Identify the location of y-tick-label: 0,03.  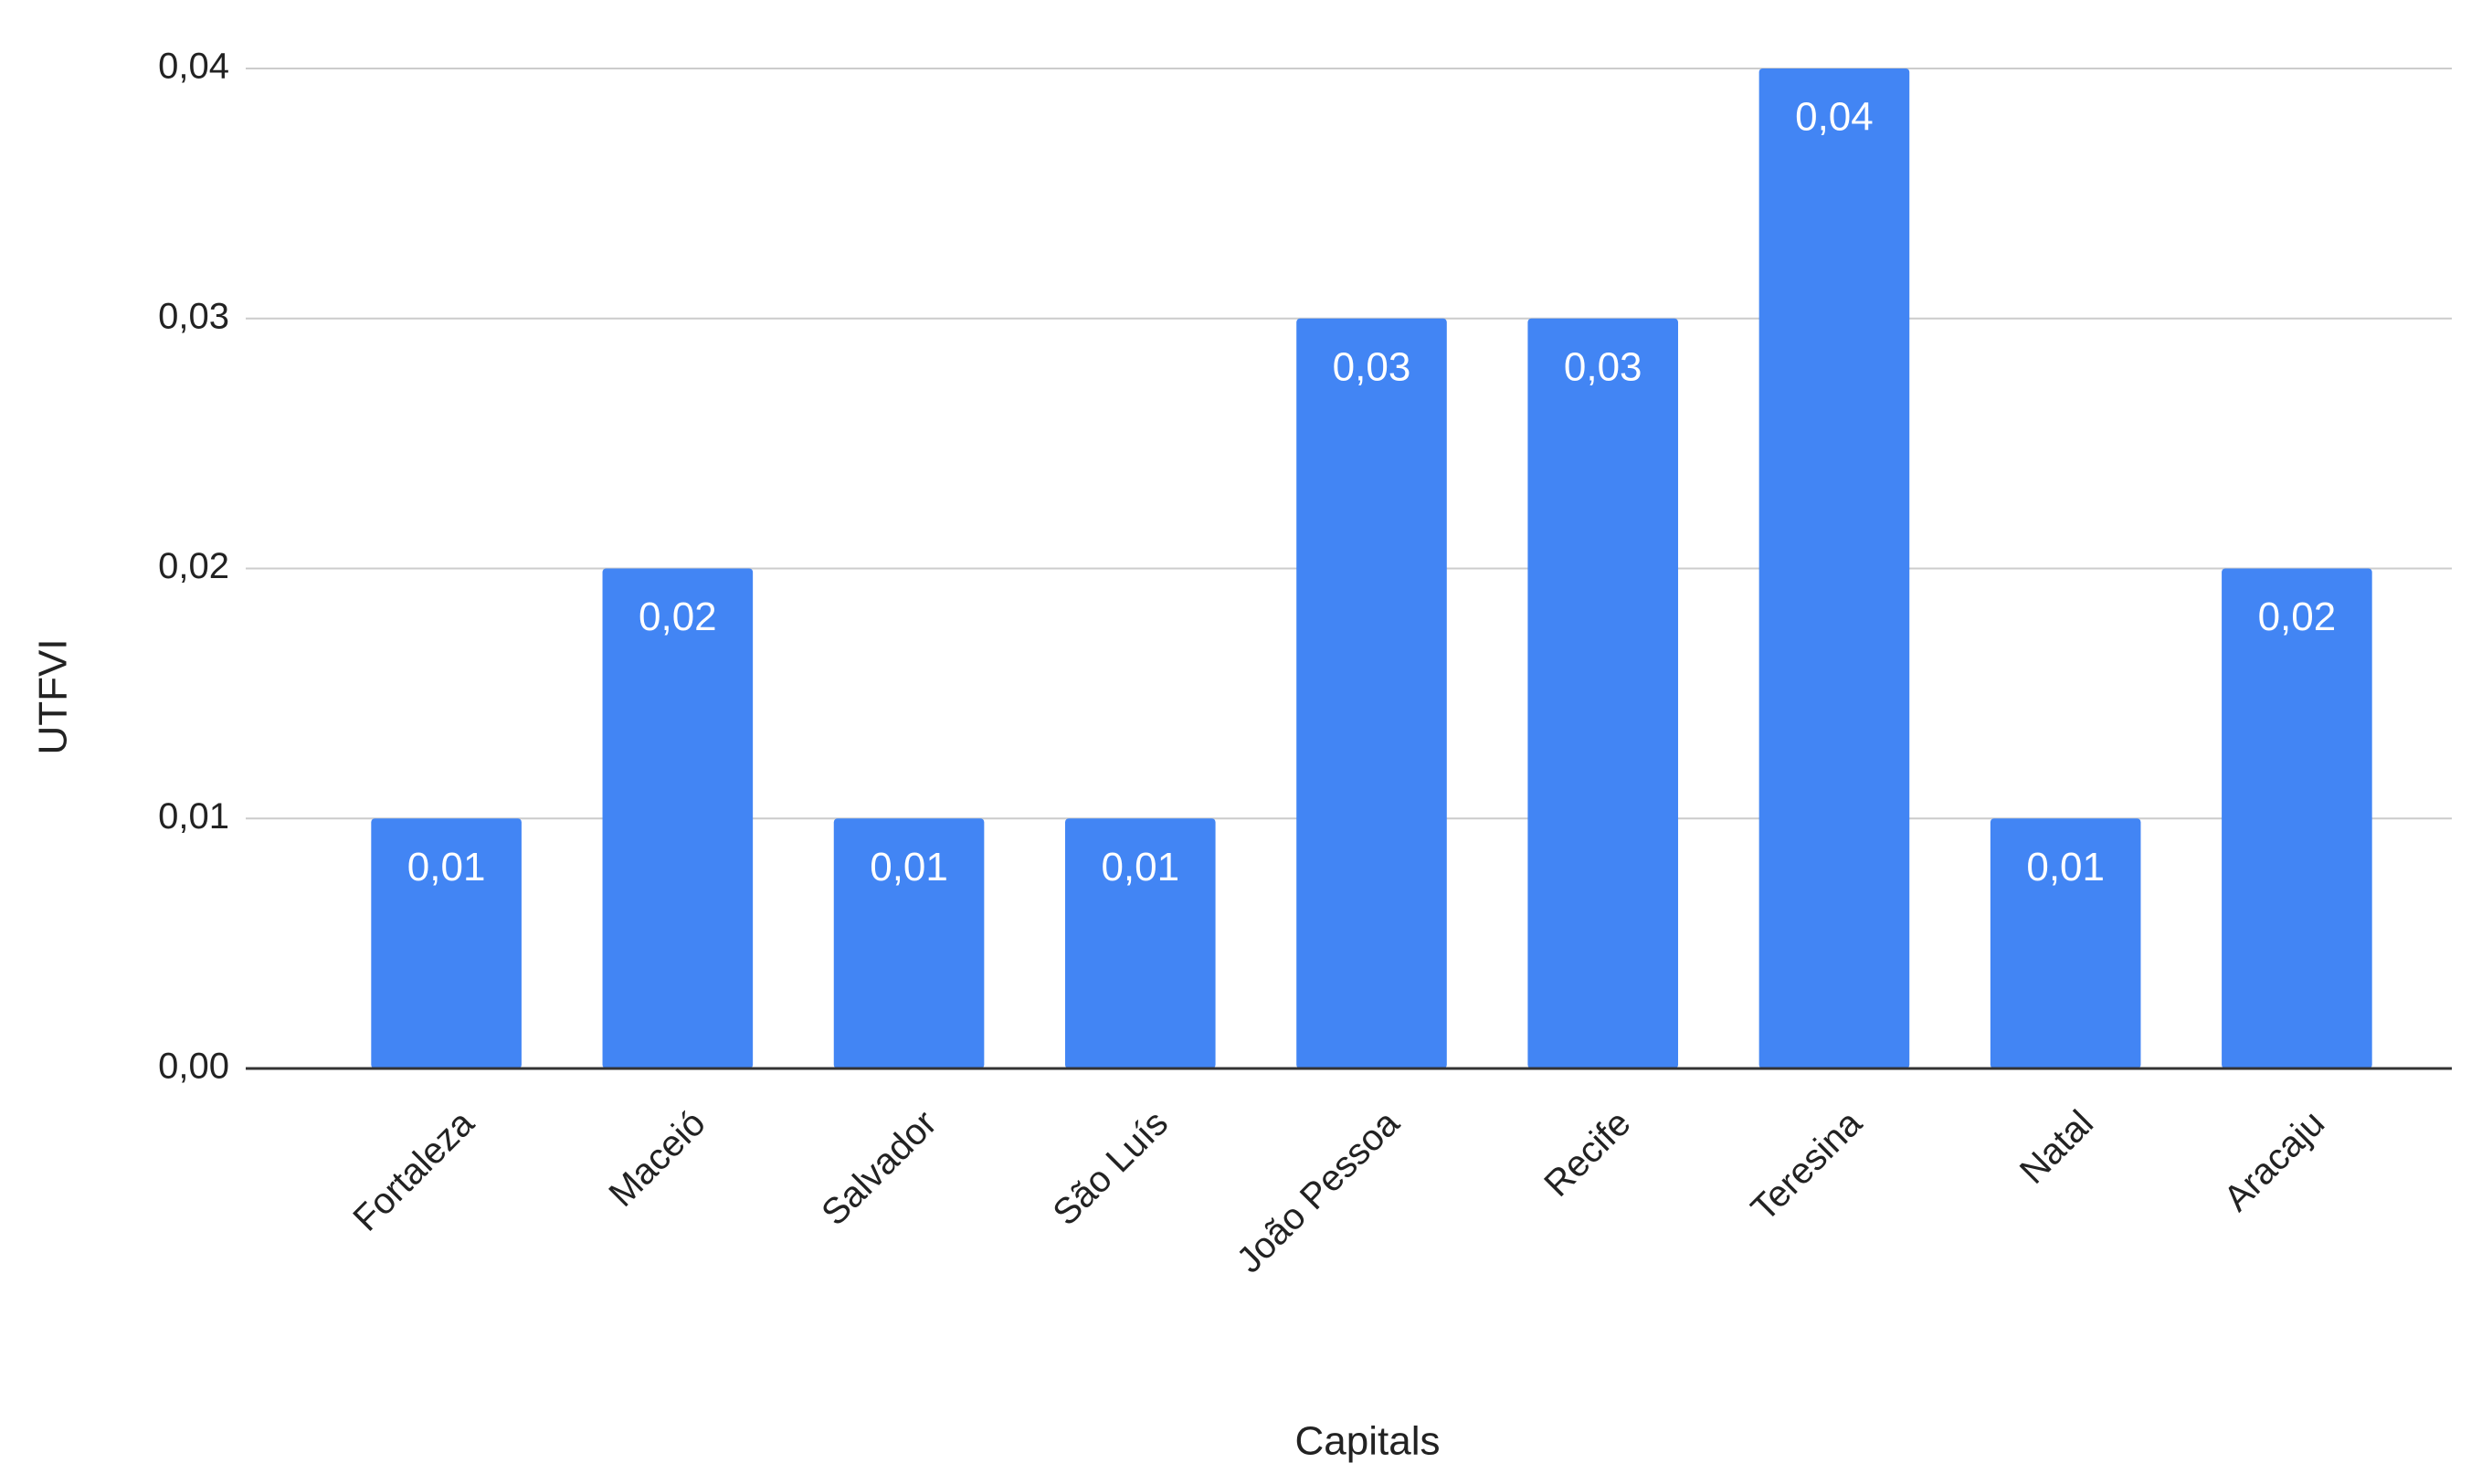
(193, 316).